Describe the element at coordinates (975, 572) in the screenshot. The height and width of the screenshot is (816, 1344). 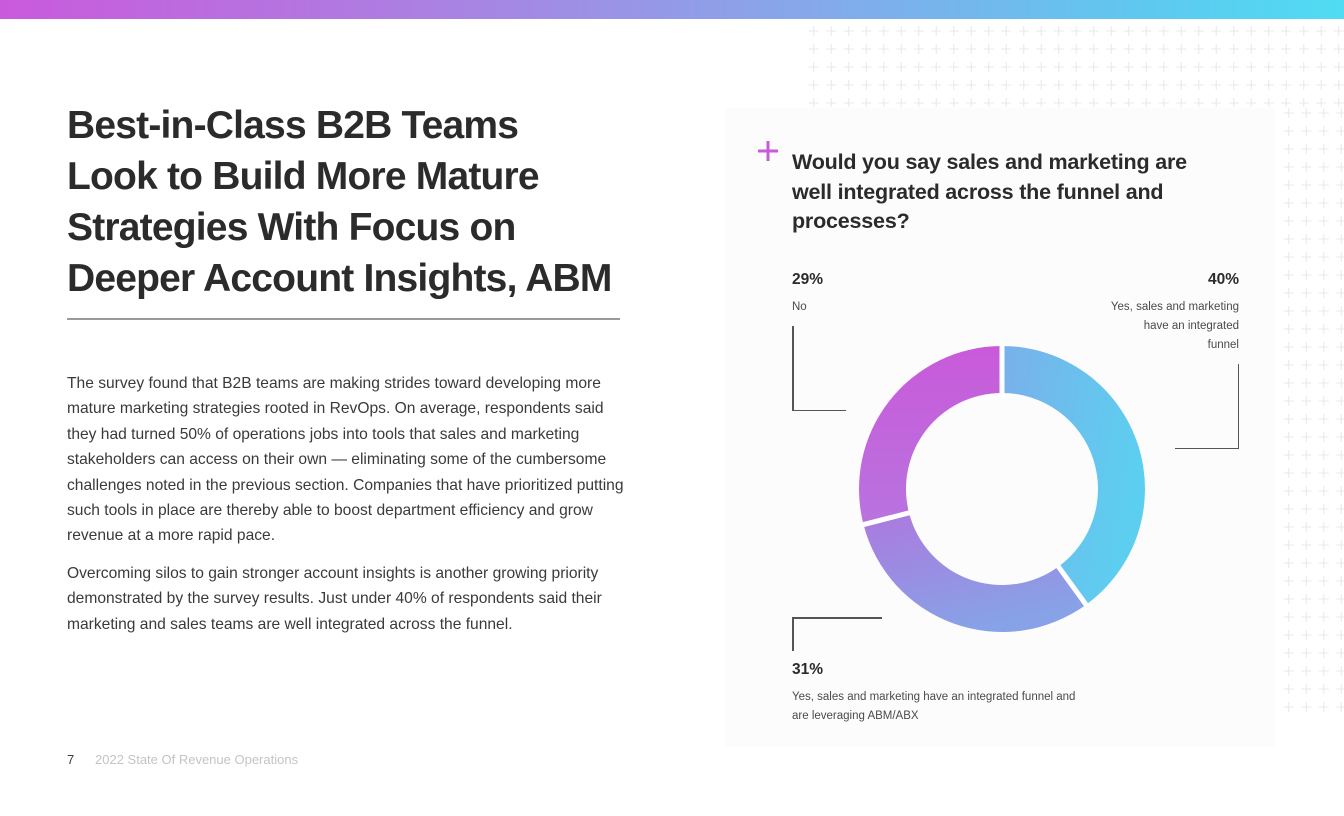
I see `donut-segment-abm` at that location.